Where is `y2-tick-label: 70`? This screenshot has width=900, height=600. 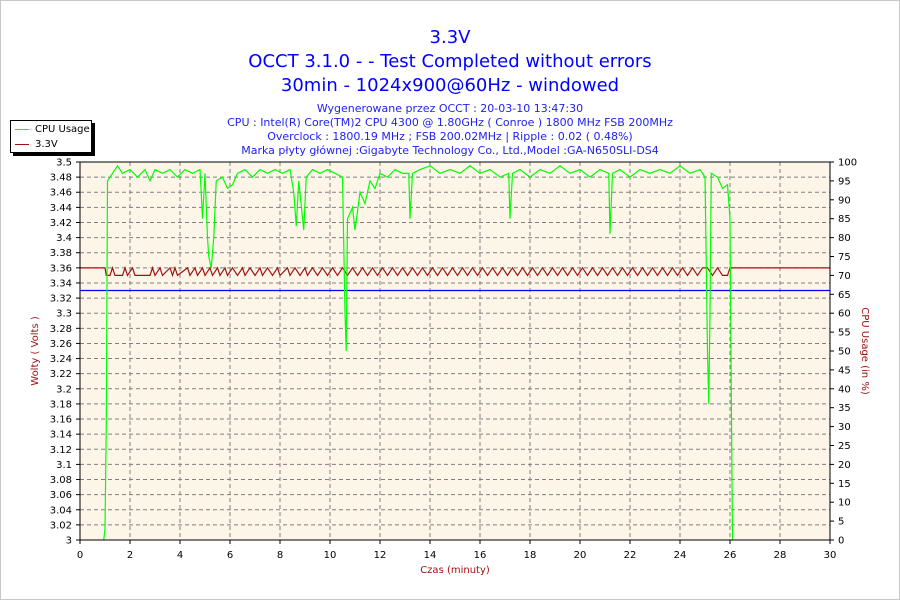 y2-tick-label: 70 is located at coordinates (844, 276).